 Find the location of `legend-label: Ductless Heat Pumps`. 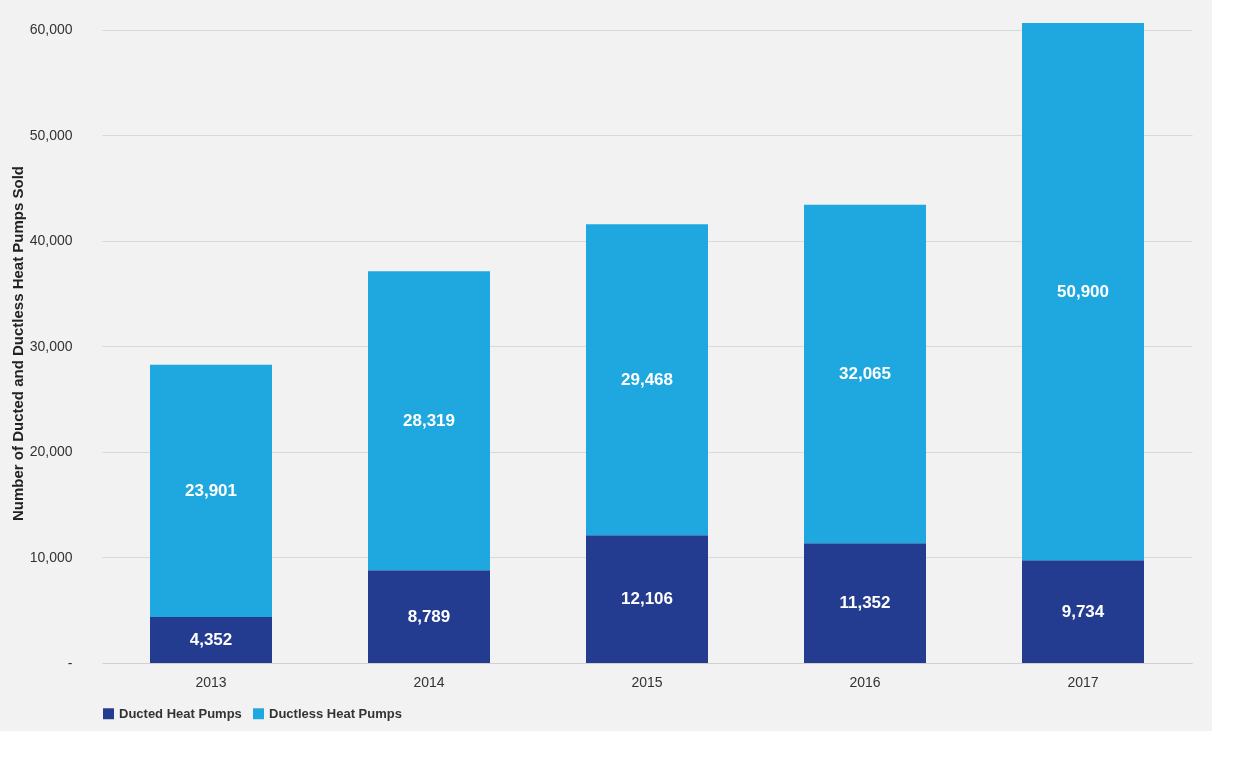

legend-label: Ductless Heat Pumps is located at coordinates (335, 713).